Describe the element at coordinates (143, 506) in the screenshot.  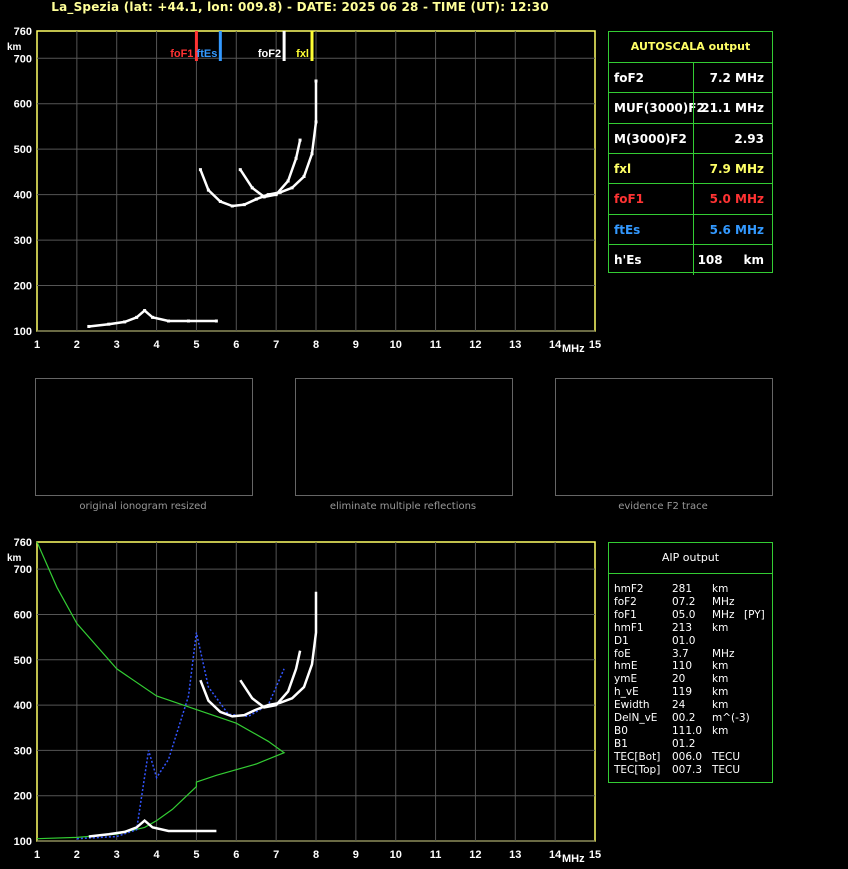
I see `caption-original: original ionogram resized` at that location.